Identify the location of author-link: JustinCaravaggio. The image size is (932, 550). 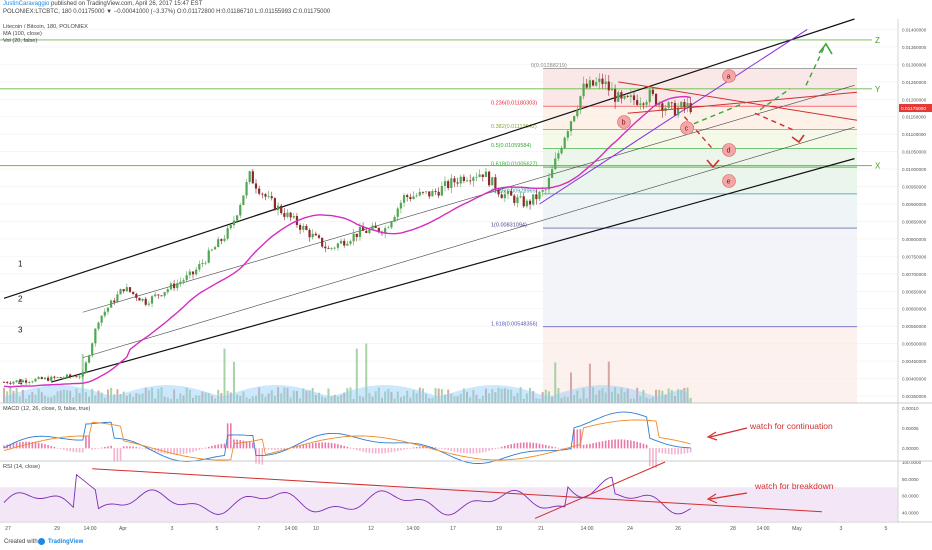
(26, 4).